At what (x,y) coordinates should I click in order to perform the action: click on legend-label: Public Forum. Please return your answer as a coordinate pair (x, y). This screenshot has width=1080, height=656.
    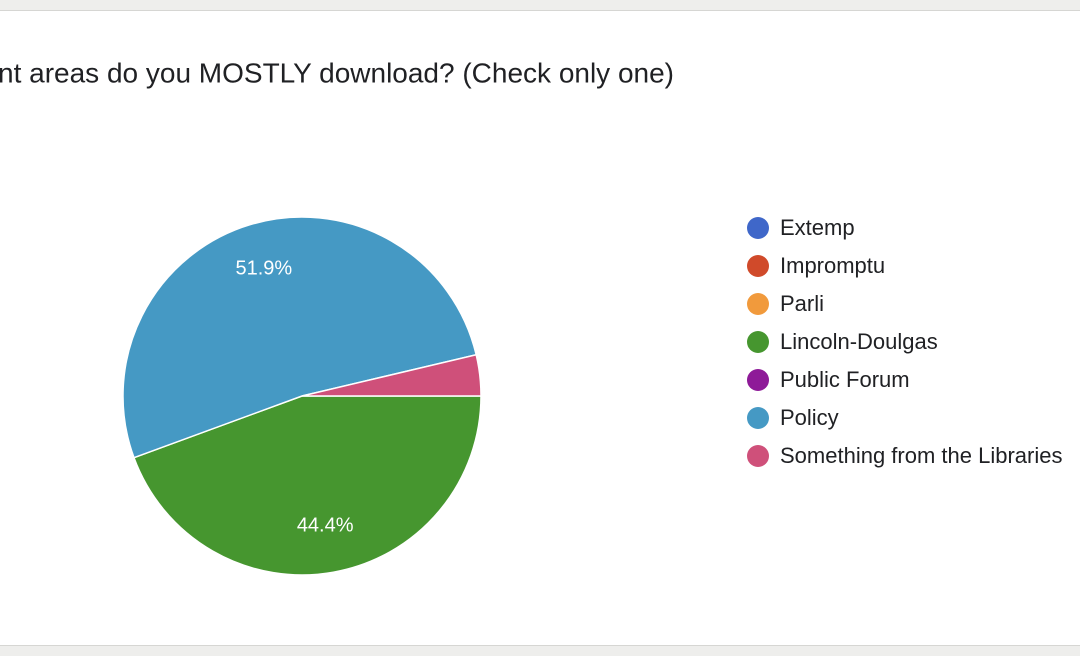
    Looking at the image, I should click on (845, 379).